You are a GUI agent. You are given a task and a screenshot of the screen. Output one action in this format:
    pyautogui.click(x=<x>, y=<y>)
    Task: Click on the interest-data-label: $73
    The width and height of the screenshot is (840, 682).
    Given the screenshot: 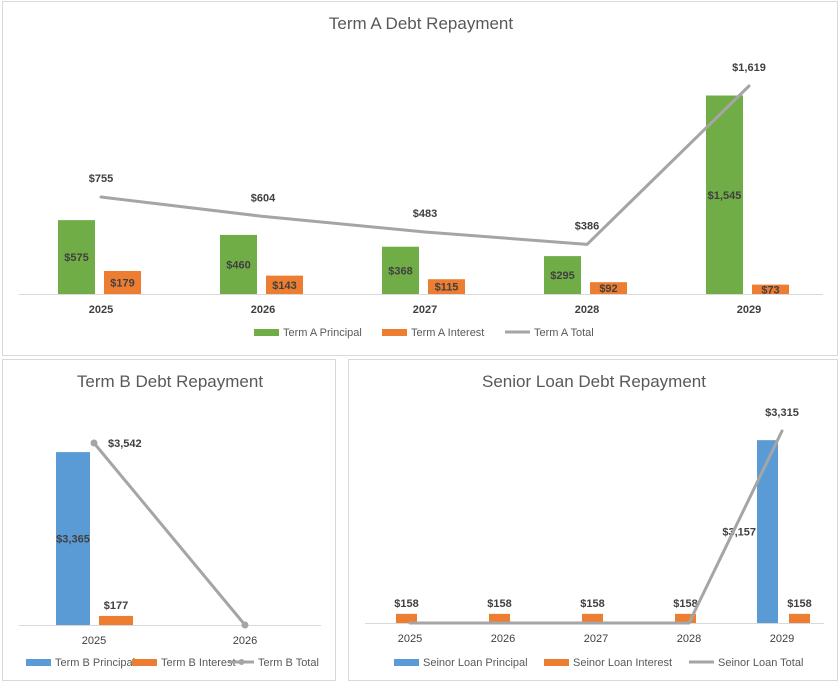 What is the action you would take?
    pyautogui.click(x=770, y=290)
    